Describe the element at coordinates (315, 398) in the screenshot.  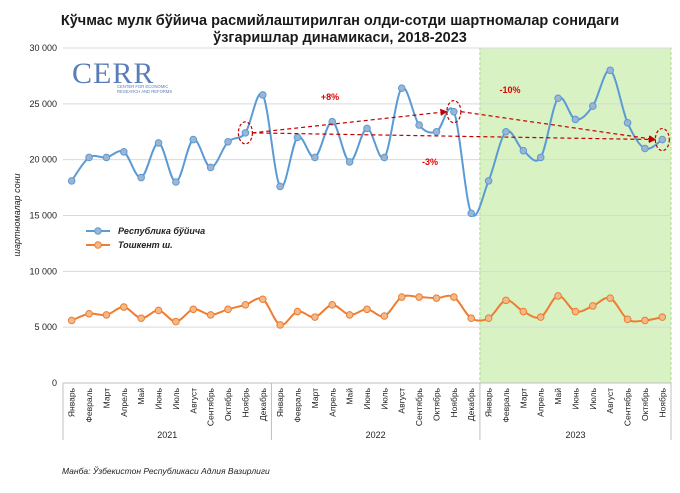
I see `x-tick-label: Март` at that location.